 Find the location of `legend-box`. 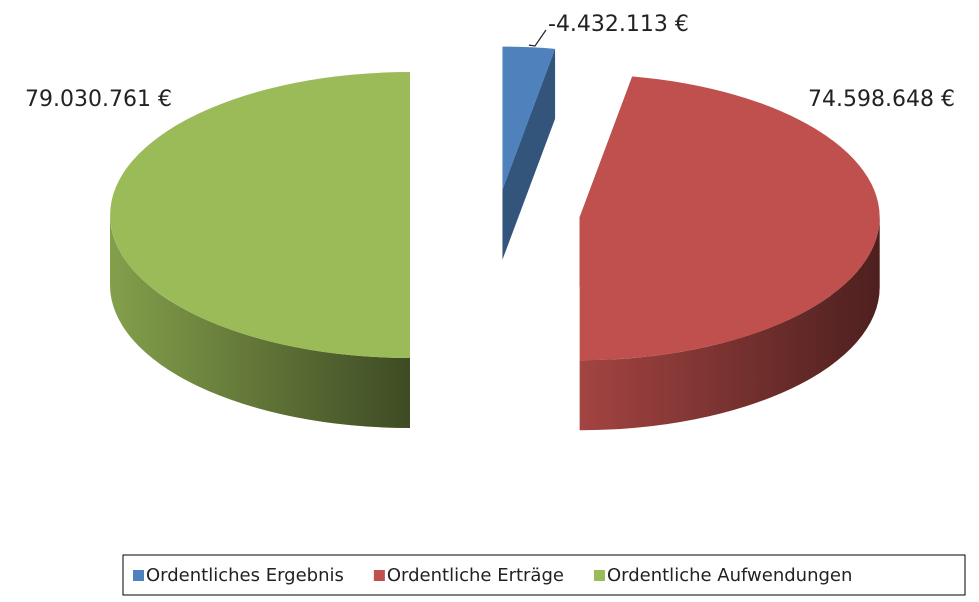

legend-box is located at coordinates (544, 575).